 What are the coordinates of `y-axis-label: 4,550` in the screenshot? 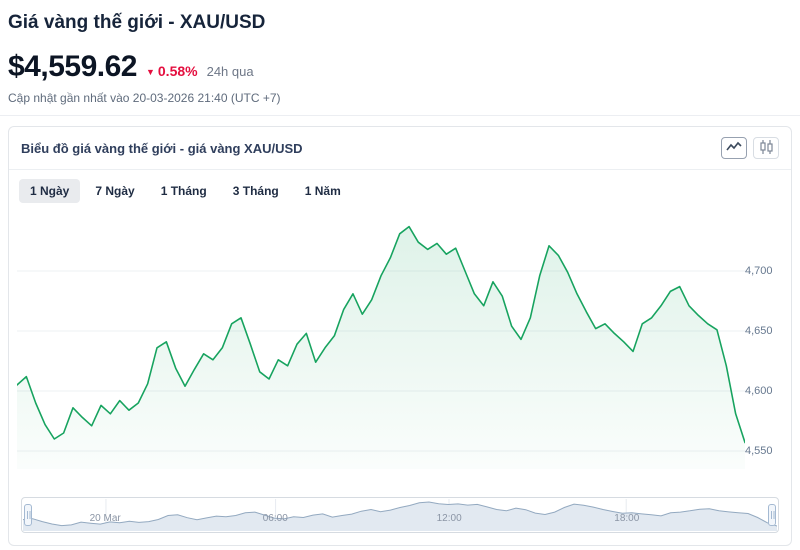 It's located at (759, 451).